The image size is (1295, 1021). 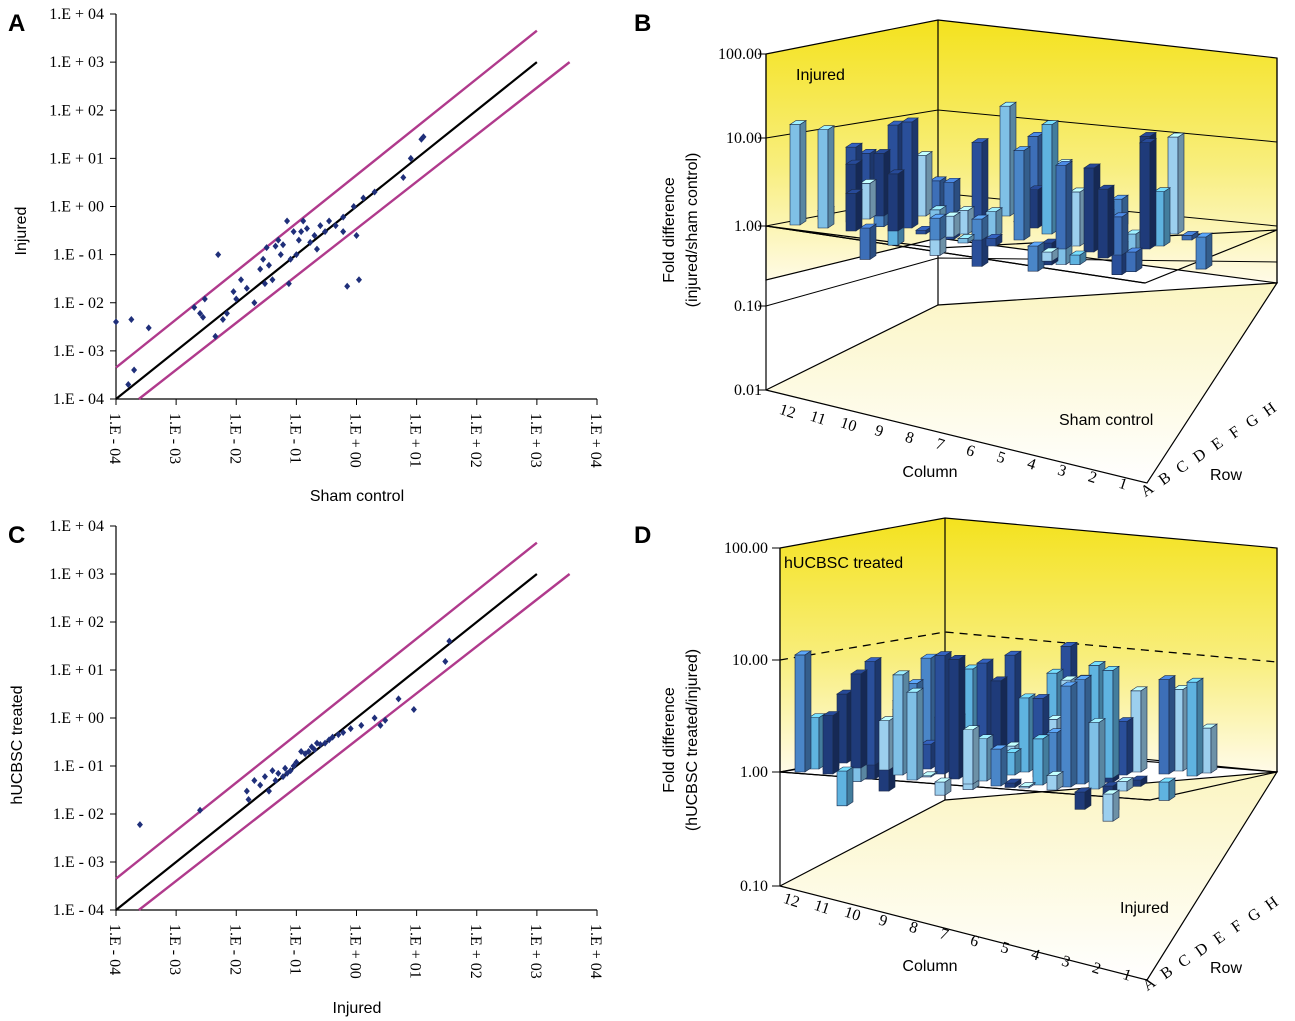 What do you see at coordinates (357, 1008) in the screenshot?
I see `x-axis-label-c: Injured` at bounding box center [357, 1008].